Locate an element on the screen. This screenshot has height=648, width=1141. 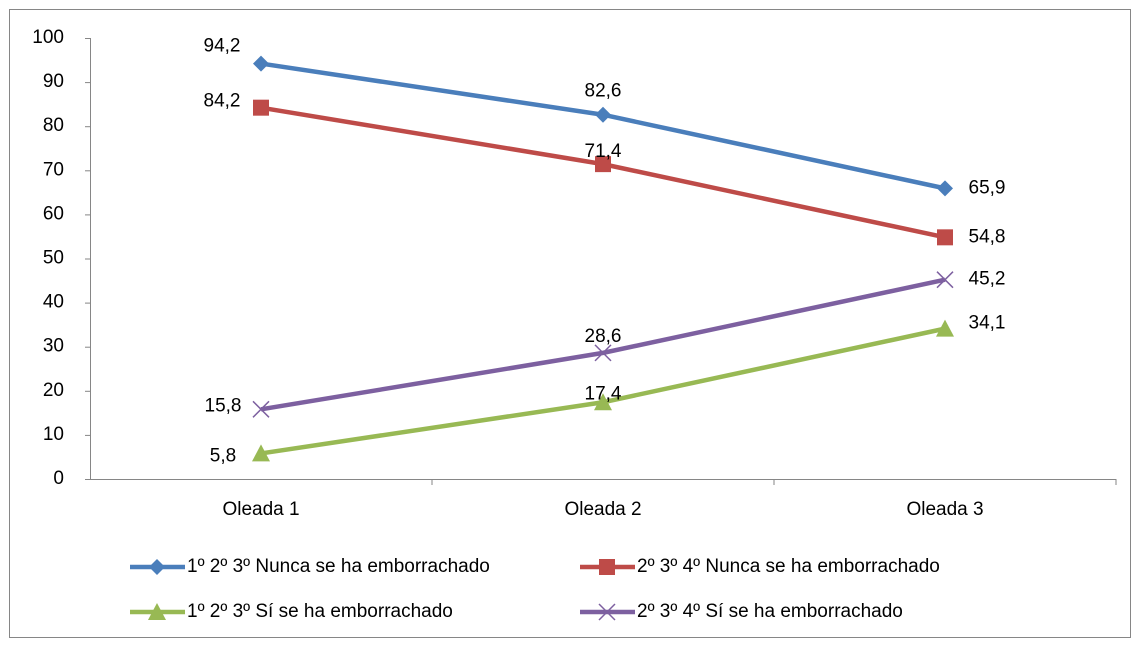
y-tick-label: 0 is located at coordinates (58, 478).